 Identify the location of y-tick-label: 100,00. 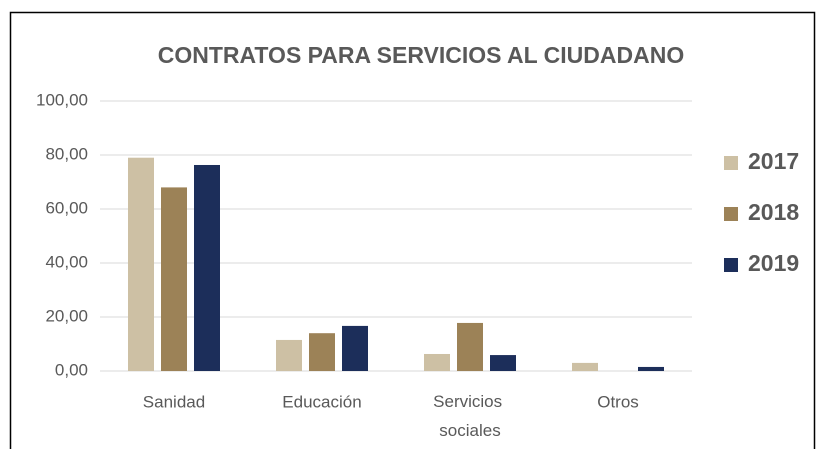
(62, 99).